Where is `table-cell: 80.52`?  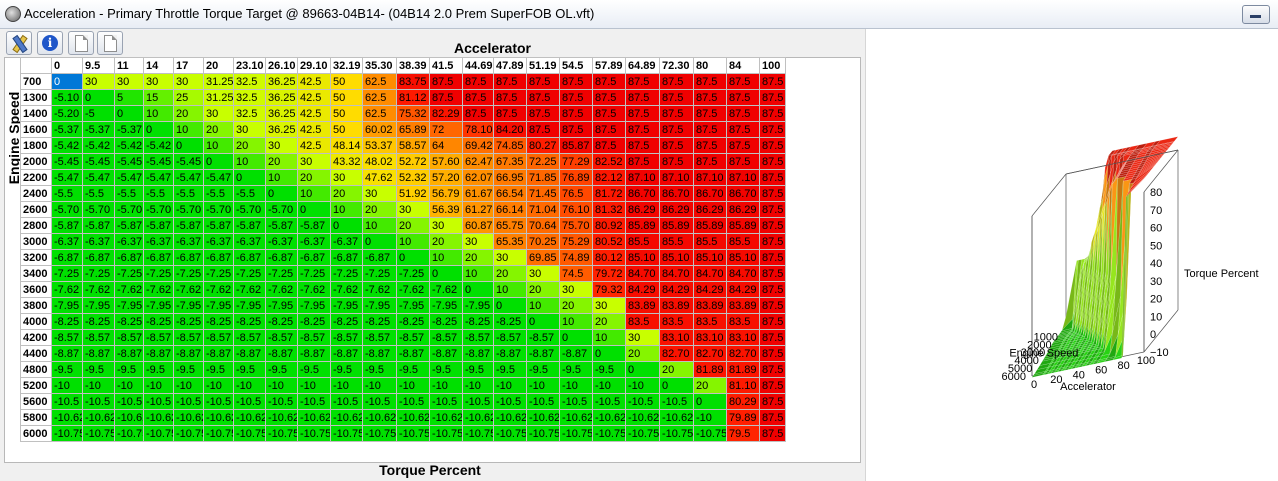 table-cell: 80.52 is located at coordinates (609, 241).